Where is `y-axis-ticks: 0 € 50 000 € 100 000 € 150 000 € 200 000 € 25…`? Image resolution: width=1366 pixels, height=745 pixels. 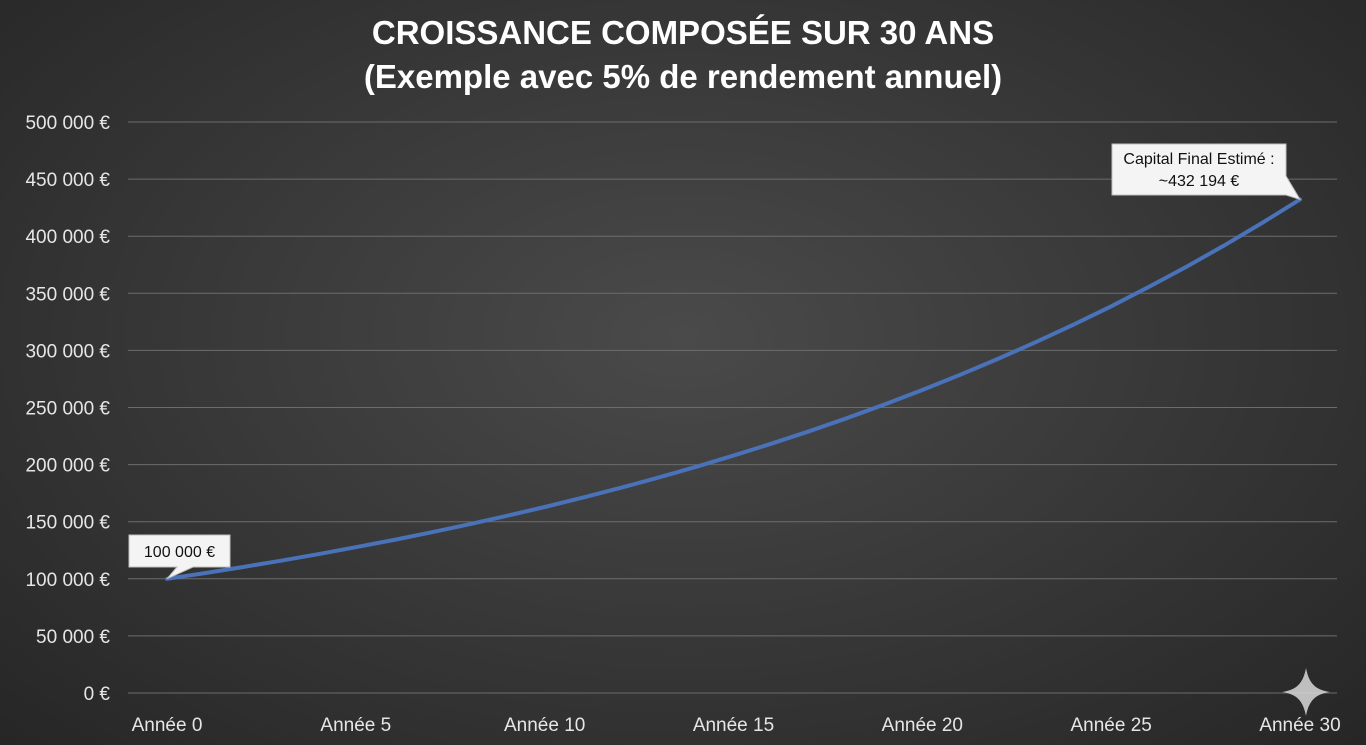 y-axis-ticks: 0 € 50 000 € 100 000 € 150 000 € 200 000 € 25… is located at coordinates (67, 409).